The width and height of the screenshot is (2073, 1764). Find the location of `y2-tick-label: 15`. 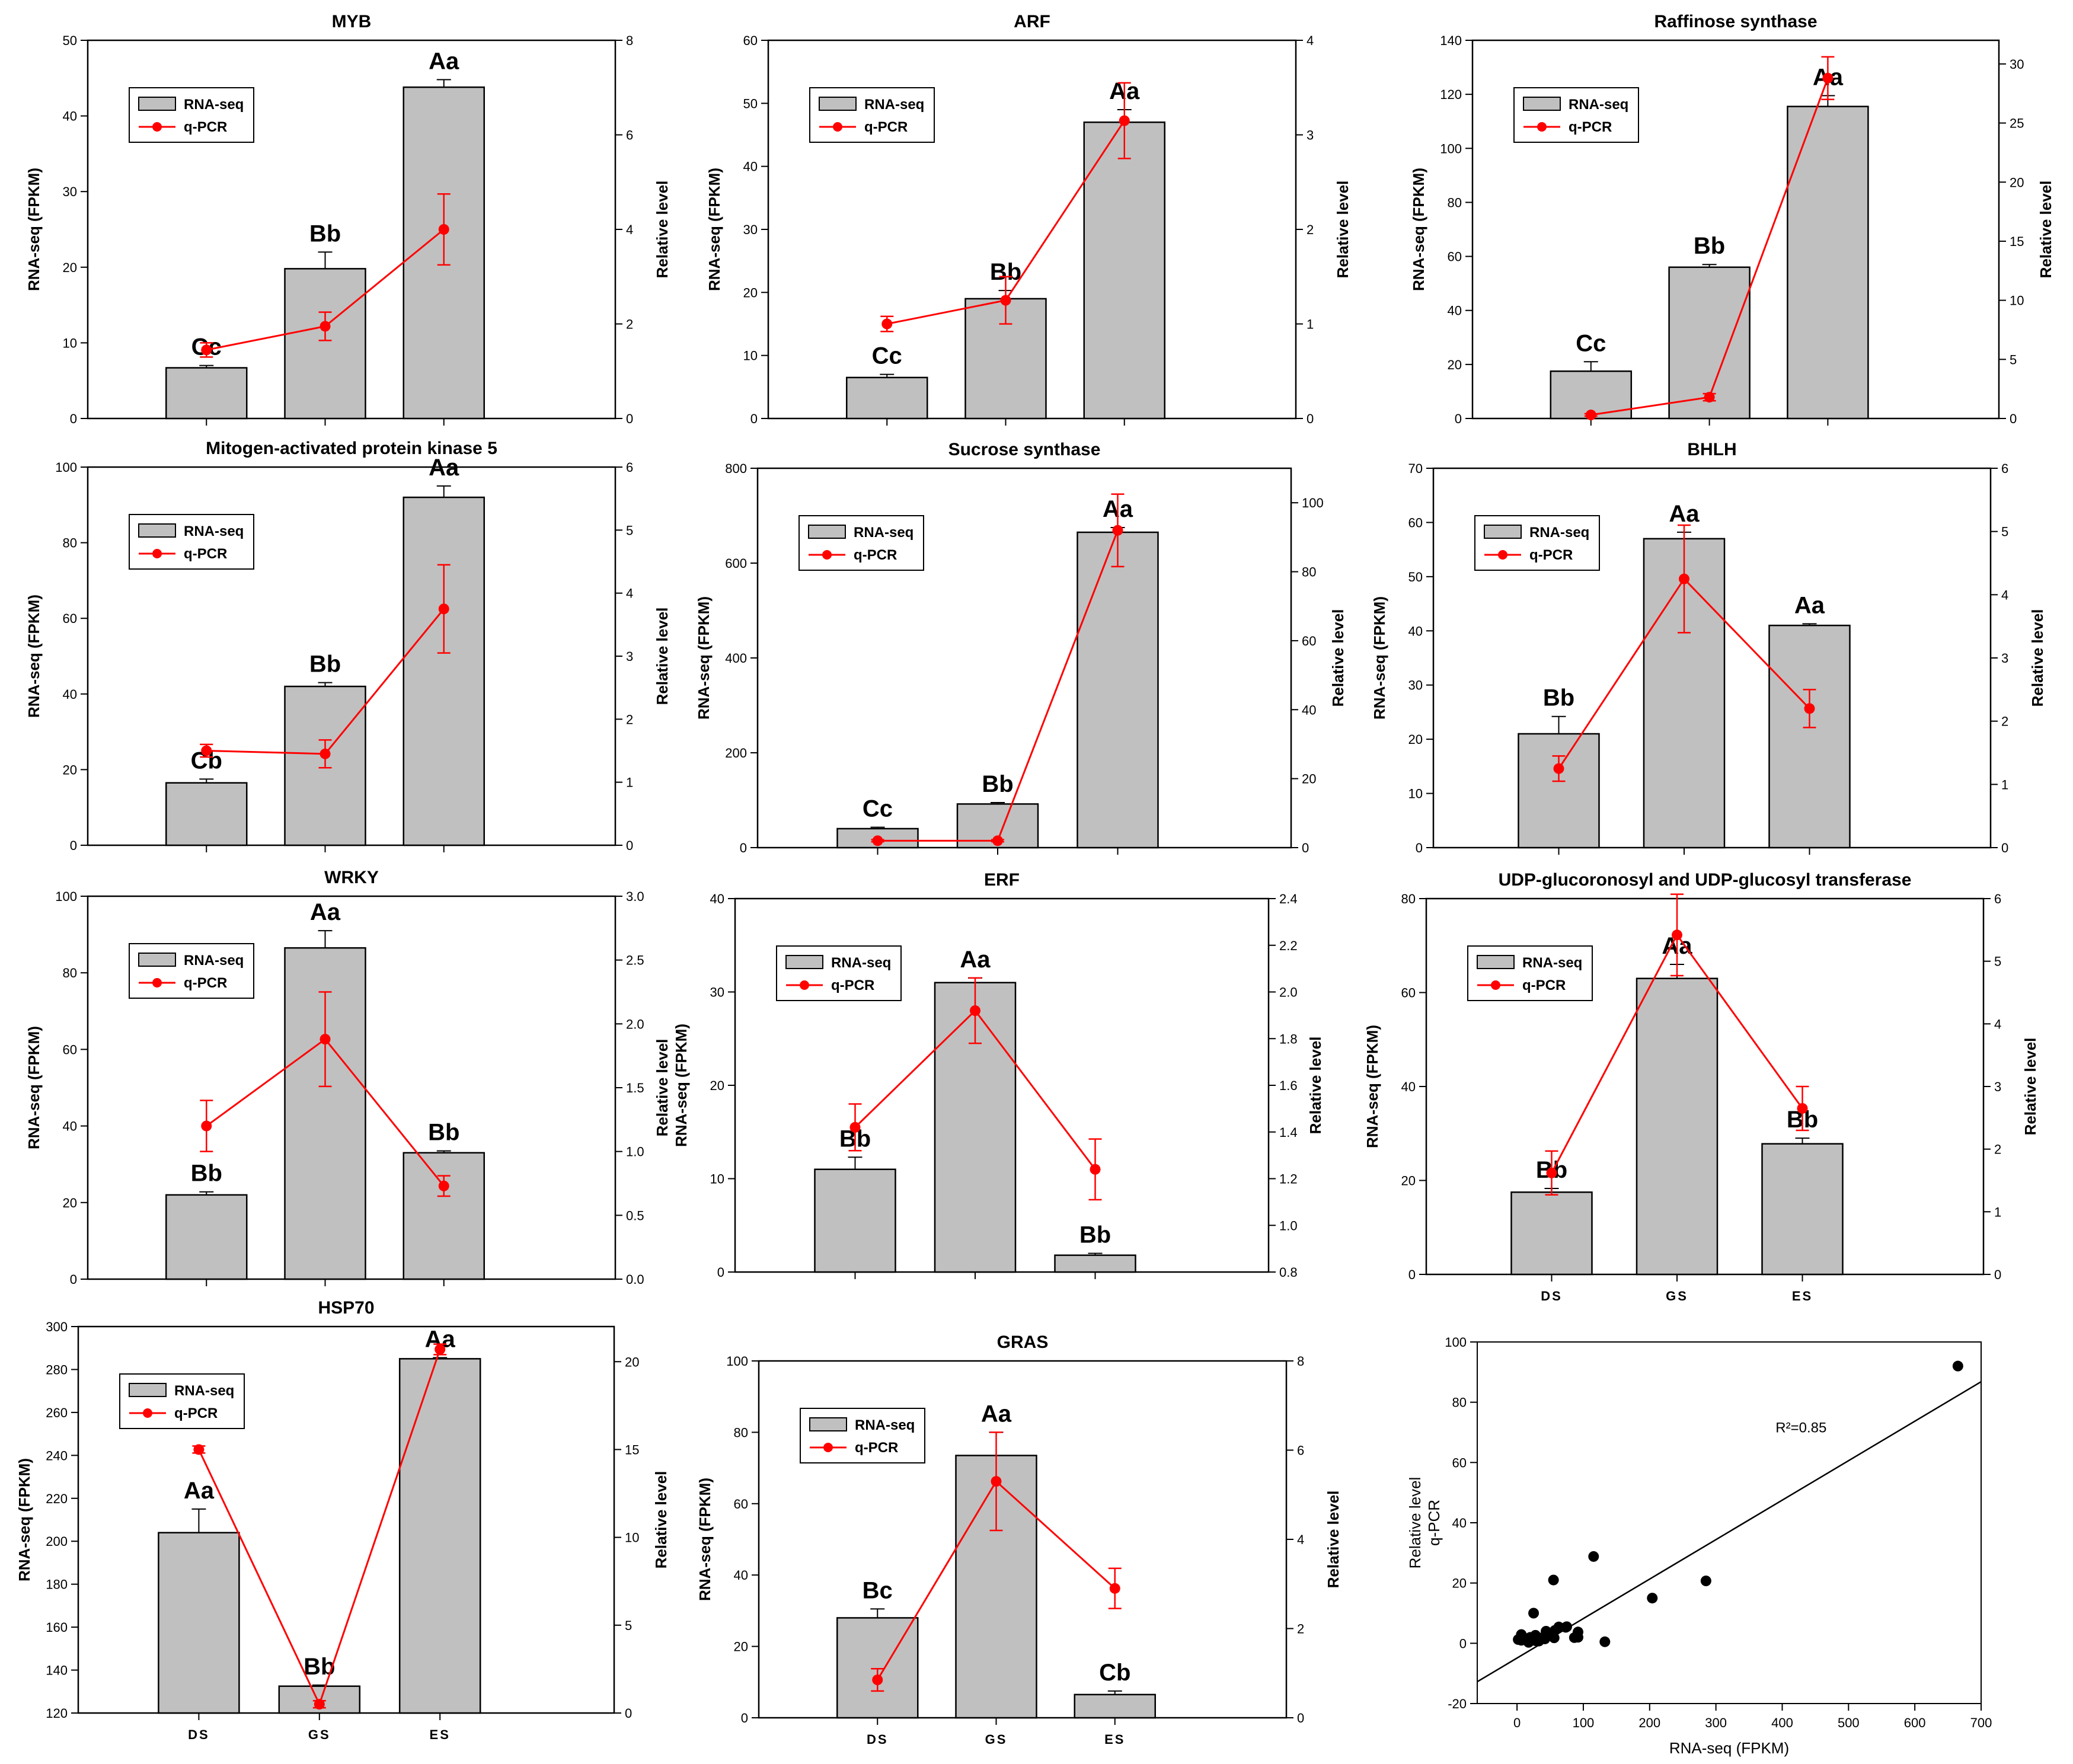

y2-tick-label: 15 is located at coordinates (2017, 242).